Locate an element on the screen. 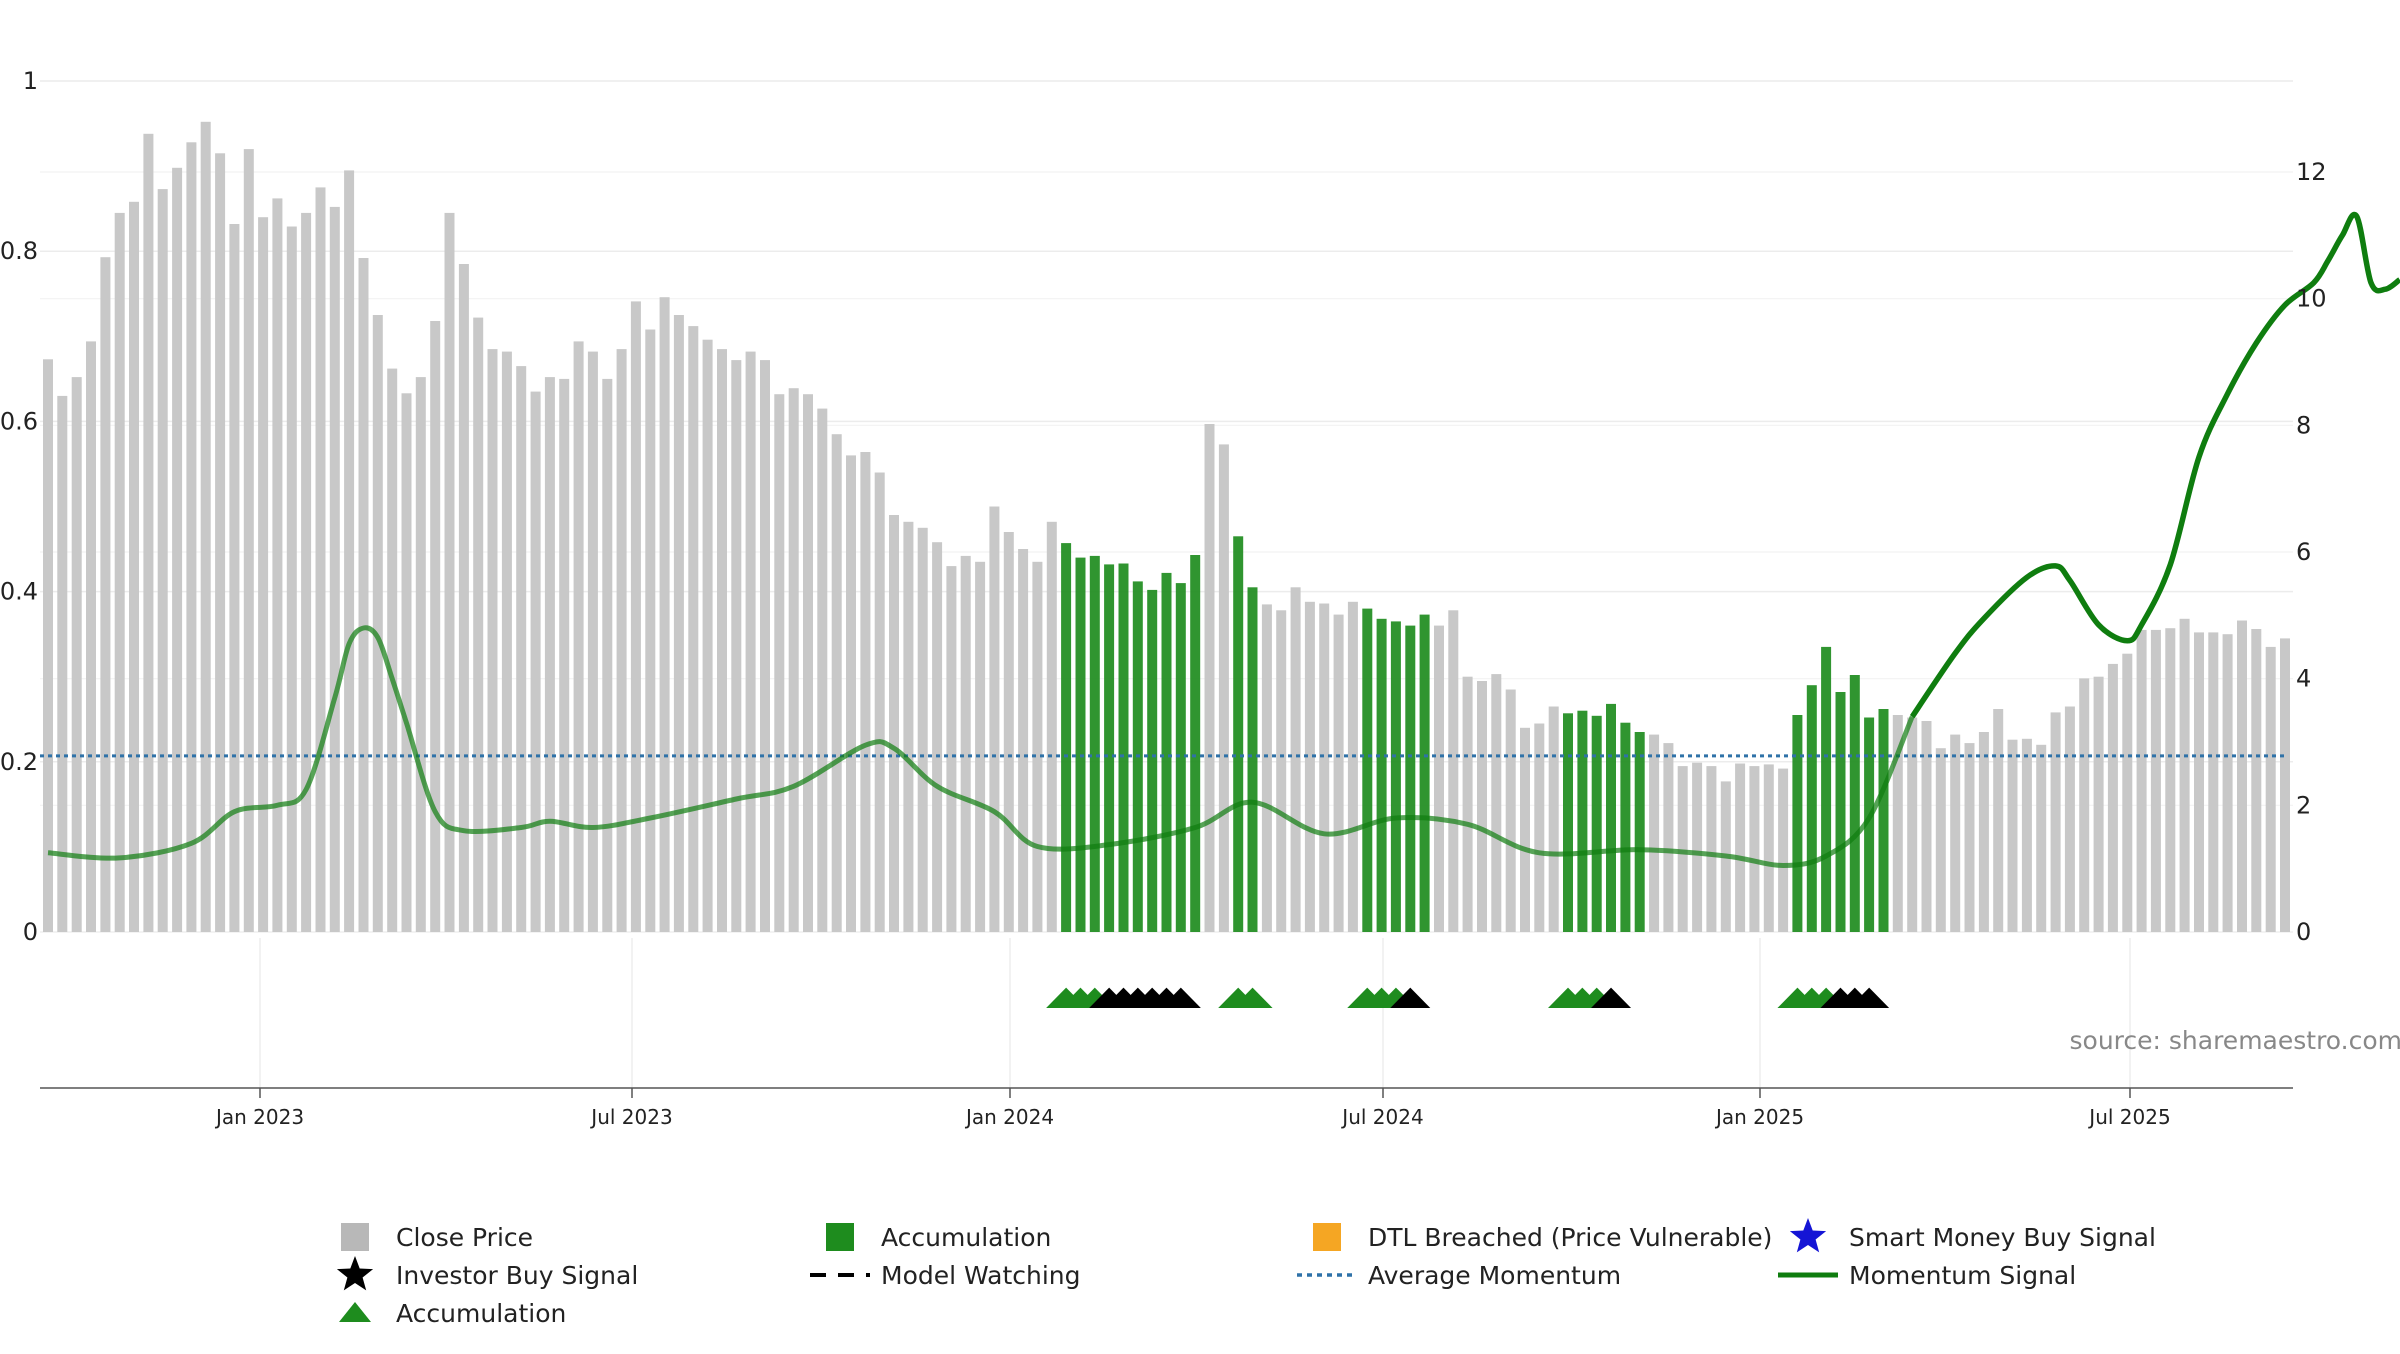 Image resolution: width=2400 pixels, height=1354 pixels. x-tick-label: Jan 2023 is located at coordinates (259, 1117).